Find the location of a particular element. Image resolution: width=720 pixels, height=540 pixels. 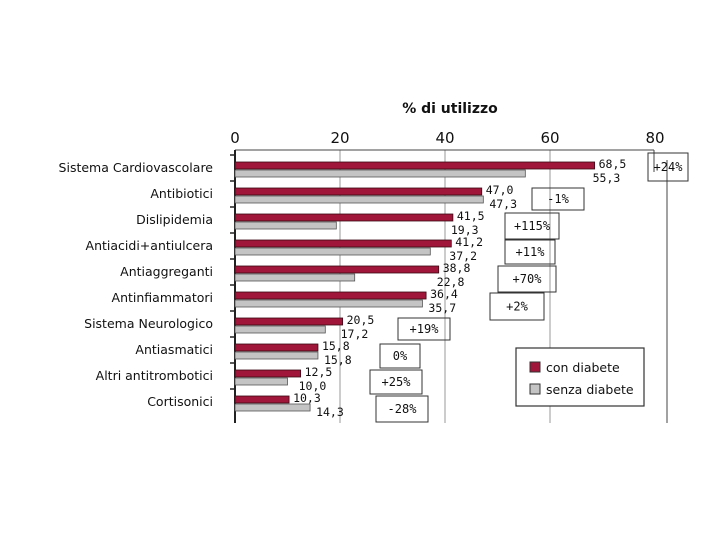

value-label-con-diabete: 41,2 is located at coordinates (469, 242).